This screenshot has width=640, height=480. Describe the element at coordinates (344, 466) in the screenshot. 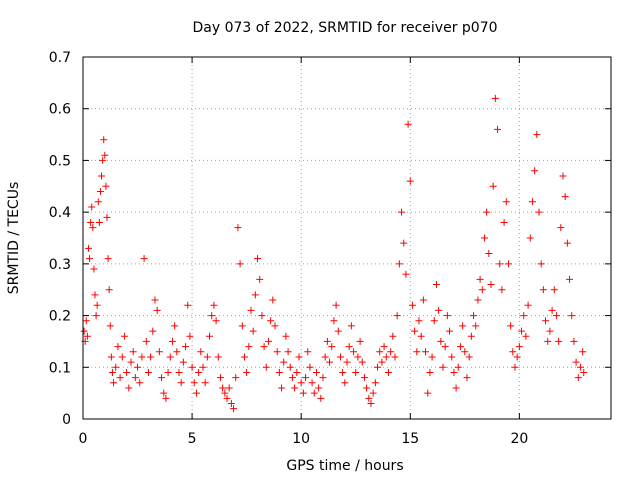

I see `x-axis-label: GPS time / hours` at that location.